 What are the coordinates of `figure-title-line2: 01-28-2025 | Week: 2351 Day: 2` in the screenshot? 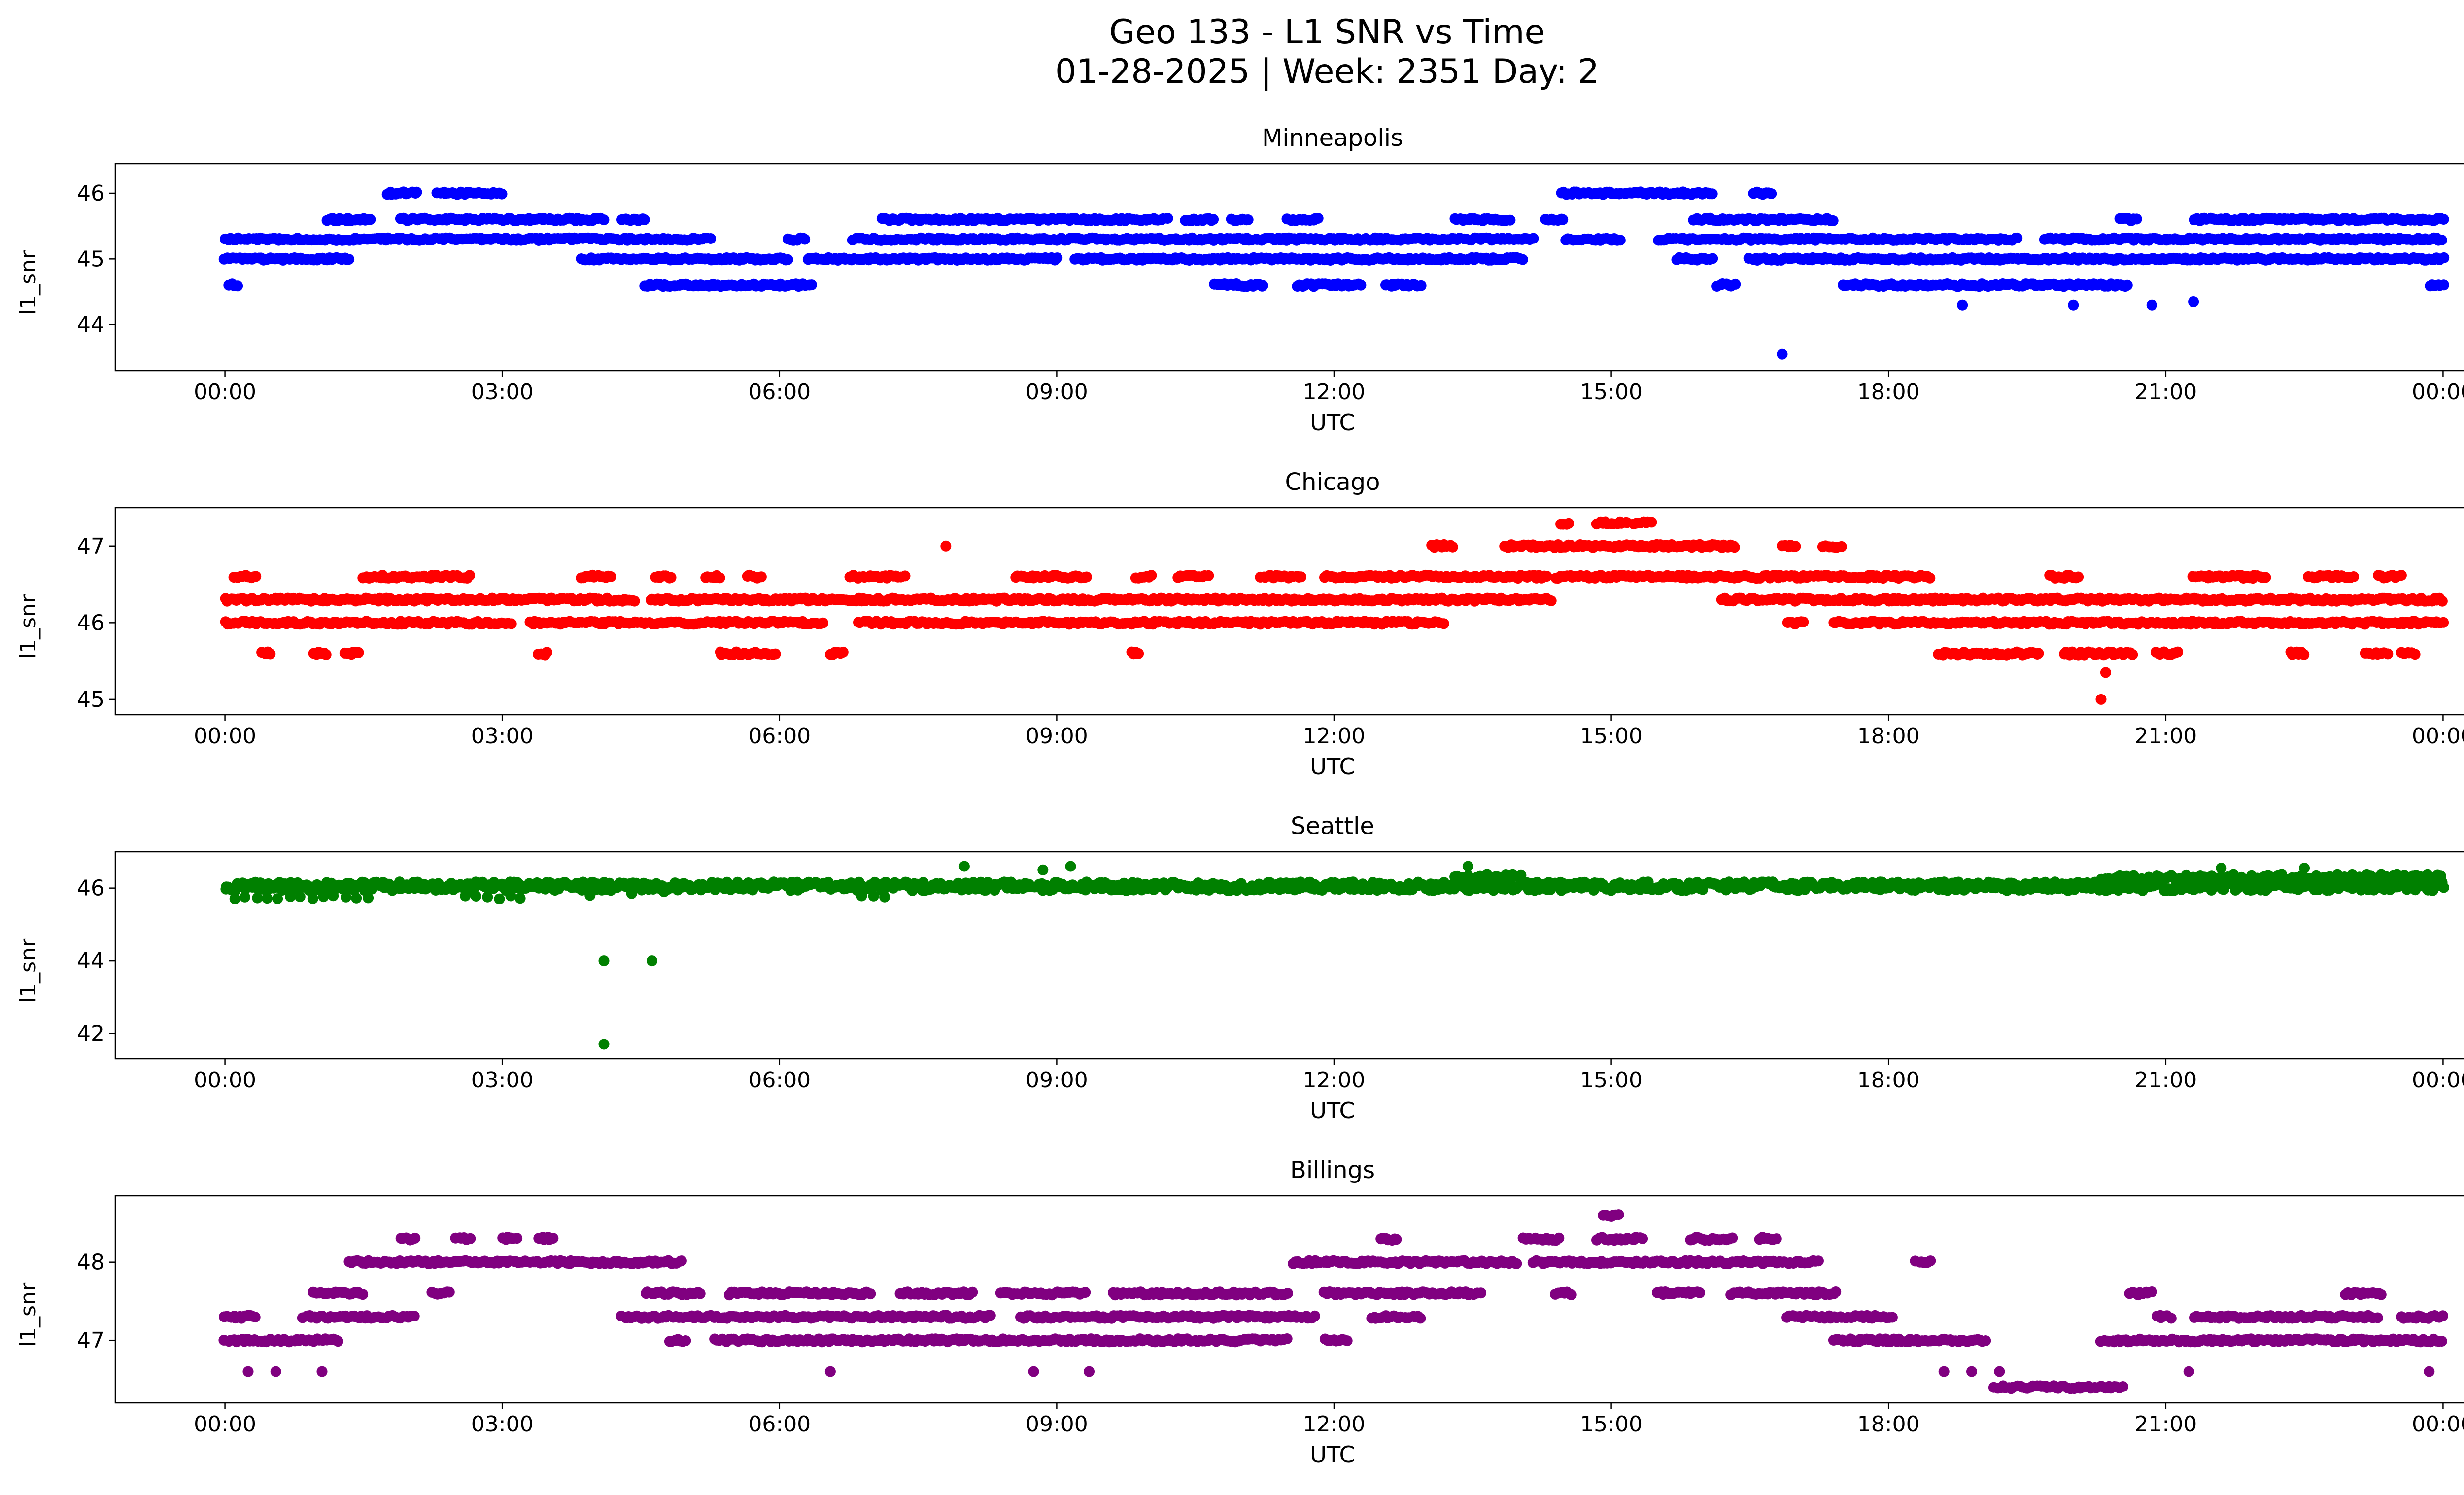 It's located at (1327, 72).